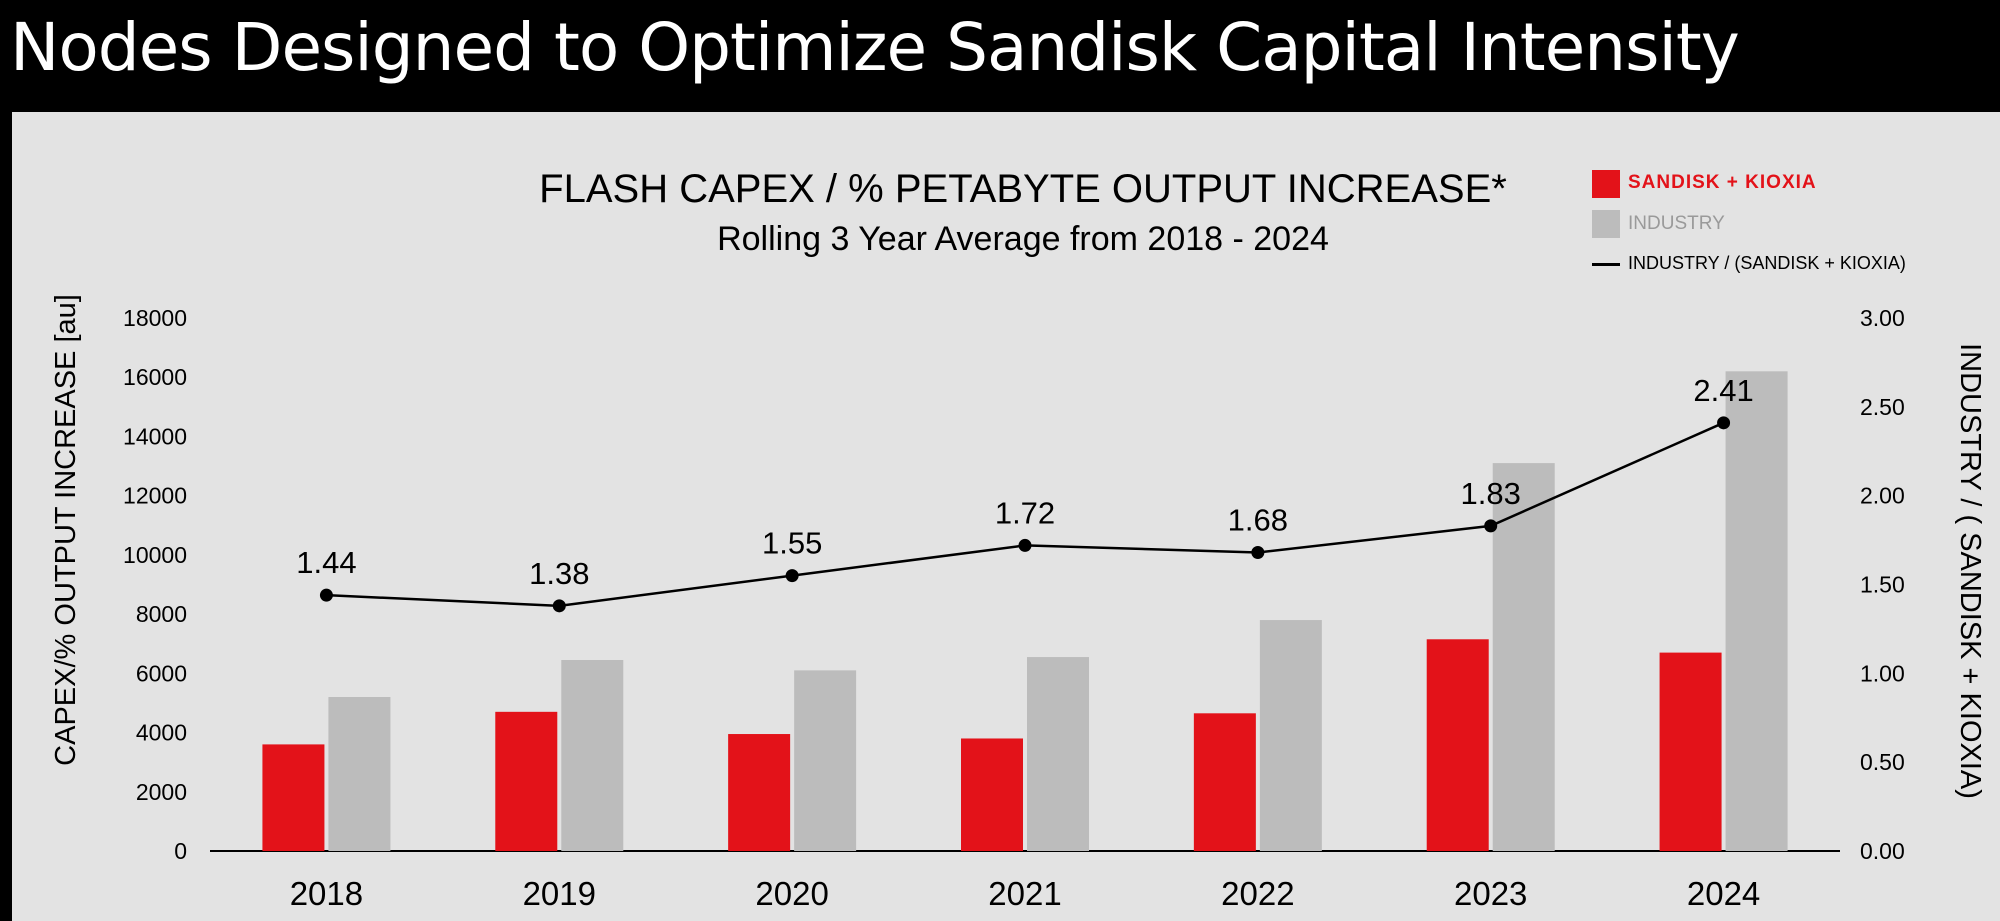  Describe the element at coordinates (559, 573) in the screenshot. I see `ratio-data-label: 1.38` at that location.